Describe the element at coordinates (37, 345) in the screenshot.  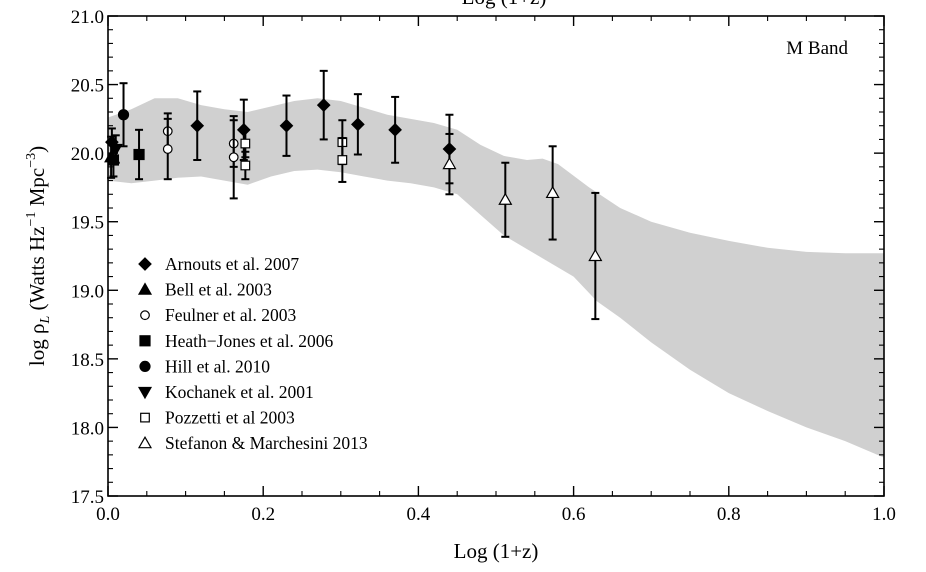
I see `y-axis-title-main: log ρ` at that location.